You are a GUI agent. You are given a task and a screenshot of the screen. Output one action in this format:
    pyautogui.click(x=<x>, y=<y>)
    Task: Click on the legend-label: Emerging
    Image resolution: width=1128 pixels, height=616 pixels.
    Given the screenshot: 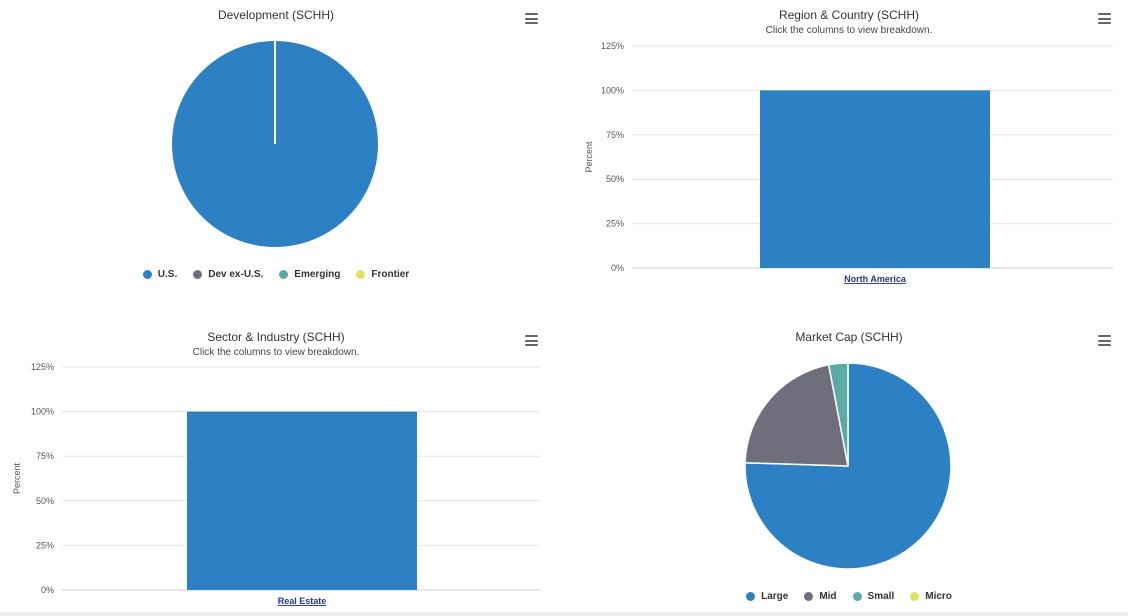 What is the action you would take?
    pyautogui.click(x=317, y=274)
    